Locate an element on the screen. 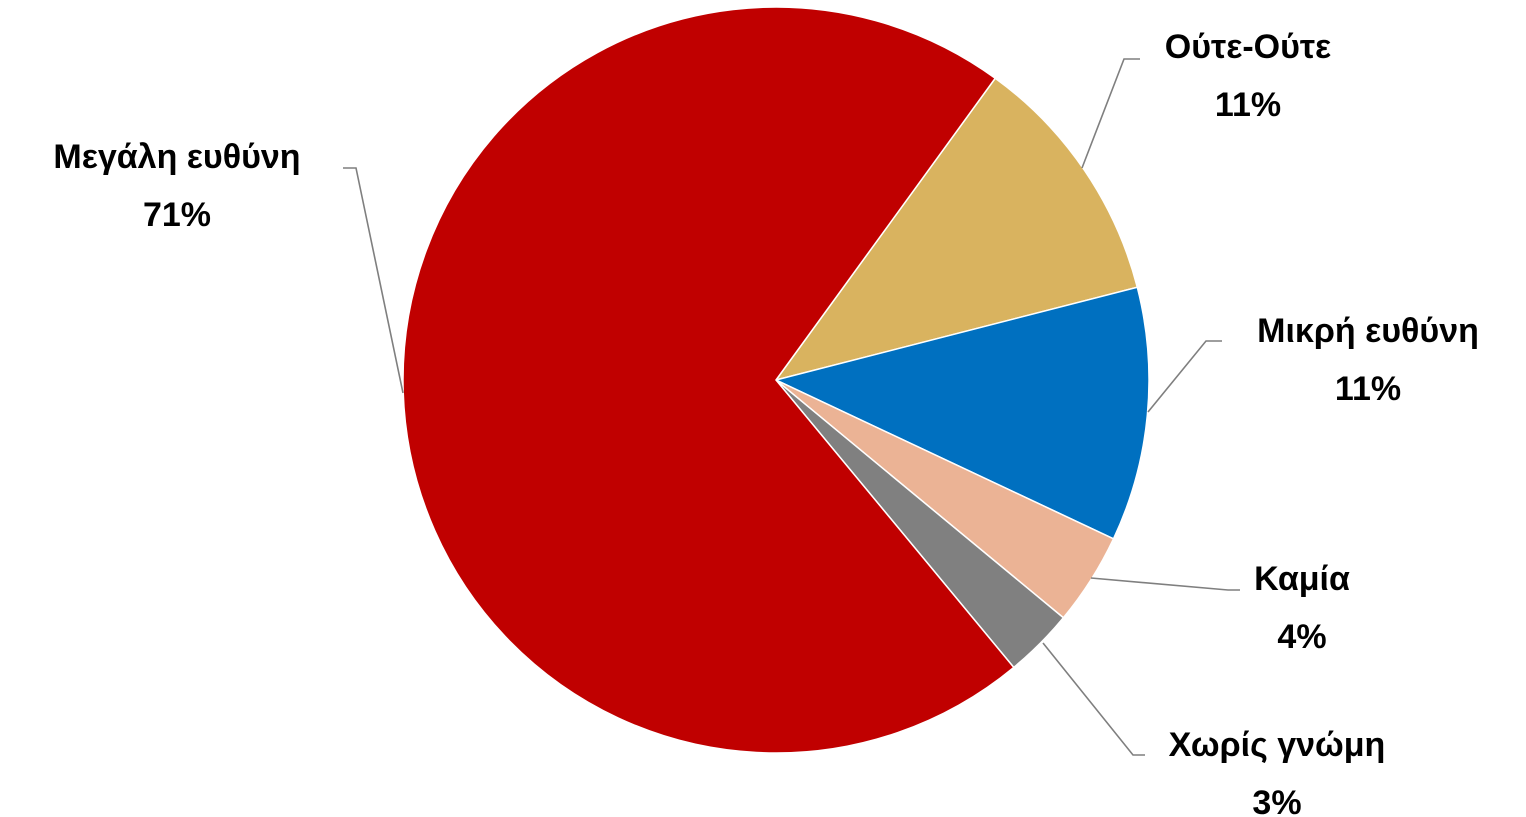 The height and width of the screenshot is (817, 1526). slice-value-label: 3% is located at coordinates (1276, 800).